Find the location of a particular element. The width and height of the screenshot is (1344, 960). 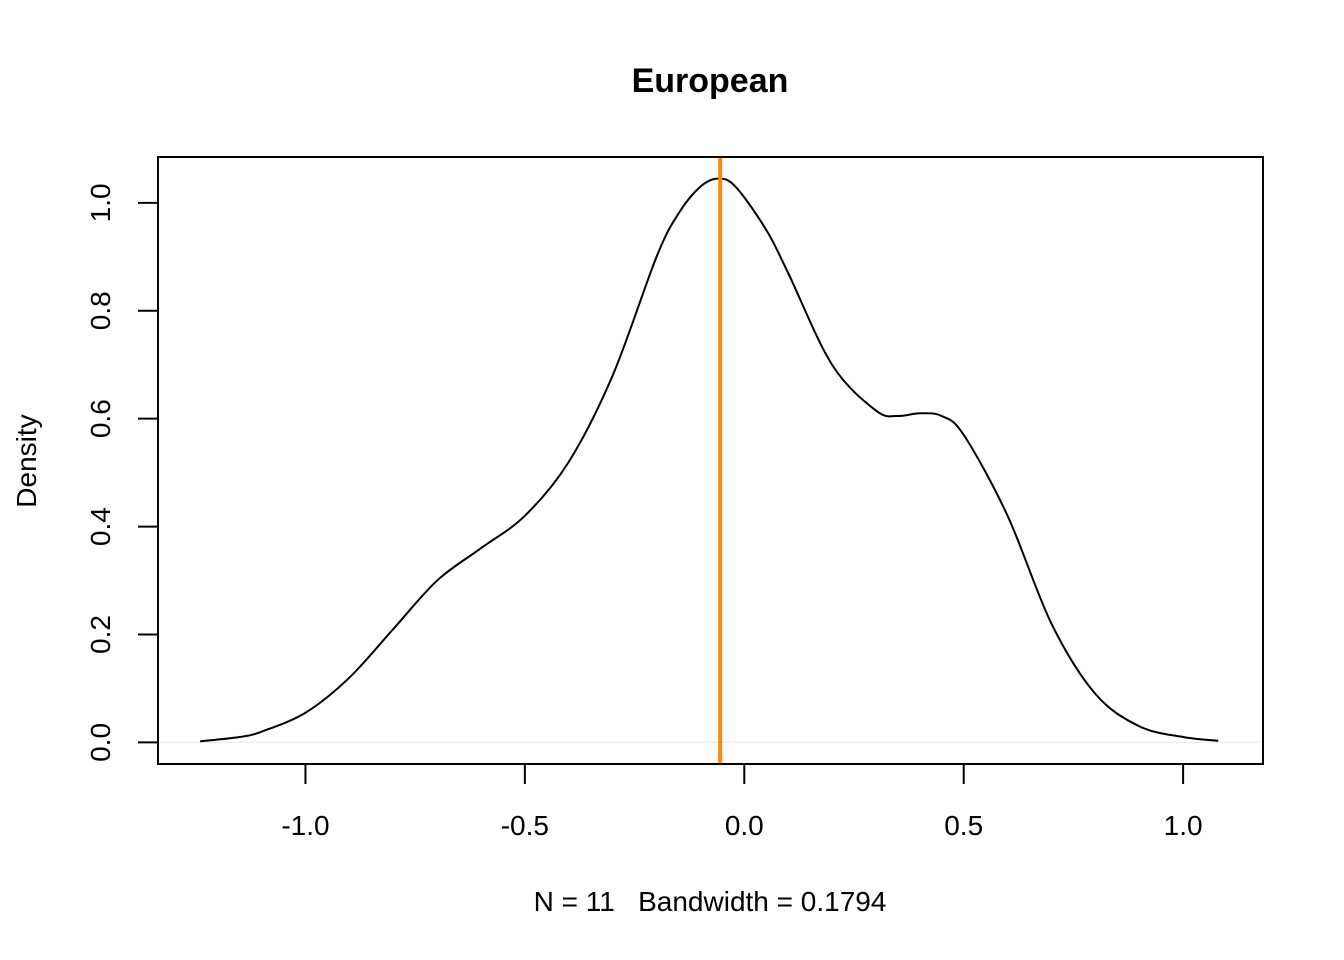

x-axis: -1.0 -0.5 0.0 0.5 1.0 is located at coordinates (742, 802).